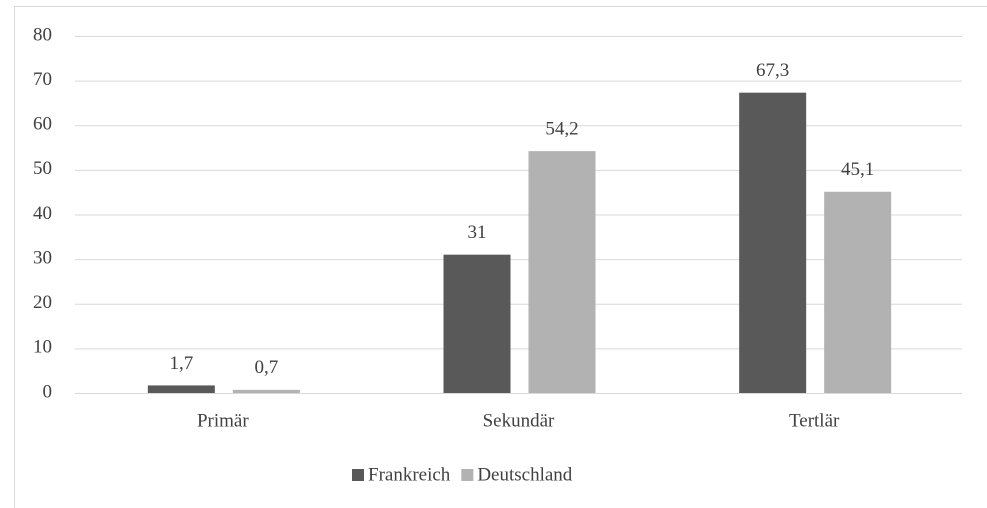 The height and width of the screenshot is (508, 987). What do you see at coordinates (42, 79) in the screenshot?
I see `y-tick-label: 70` at bounding box center [42, 79].